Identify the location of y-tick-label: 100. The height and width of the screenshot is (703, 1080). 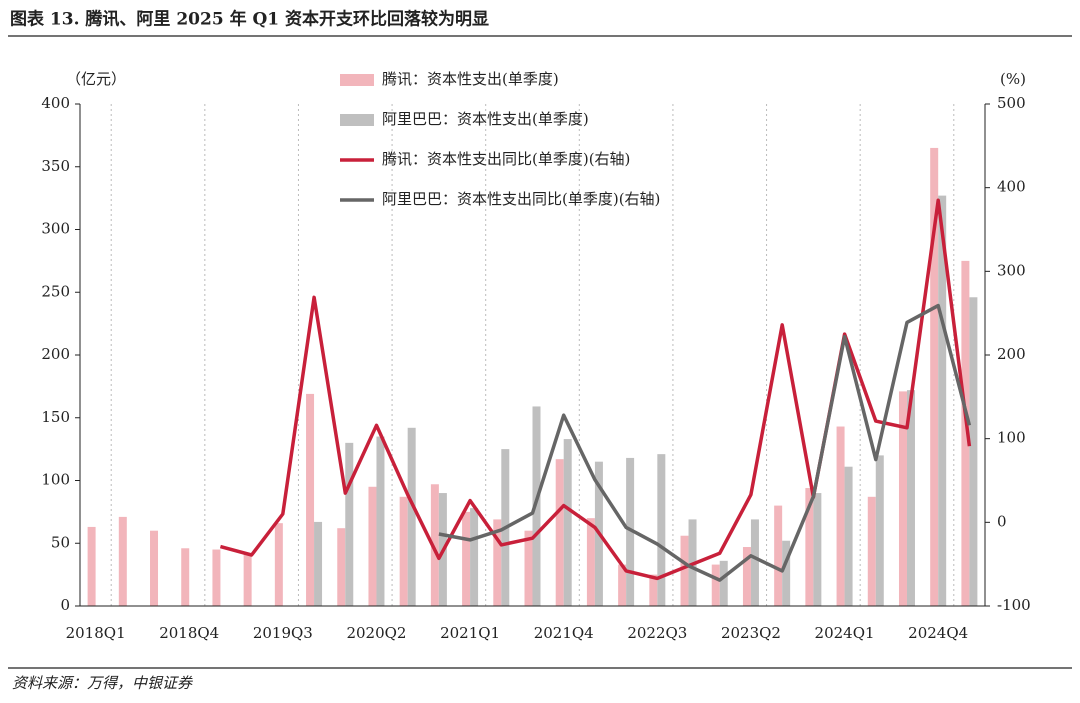
(55, 480).